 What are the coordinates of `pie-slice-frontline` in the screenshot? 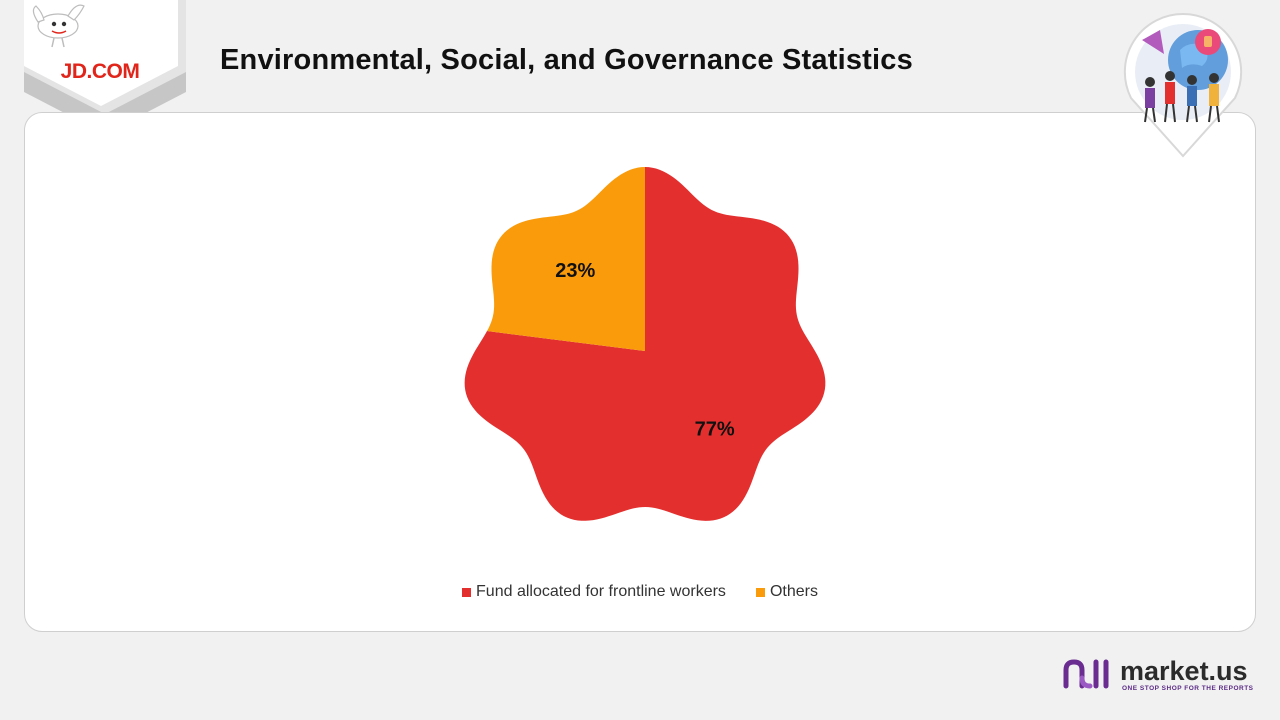 It's located at (645, 344).